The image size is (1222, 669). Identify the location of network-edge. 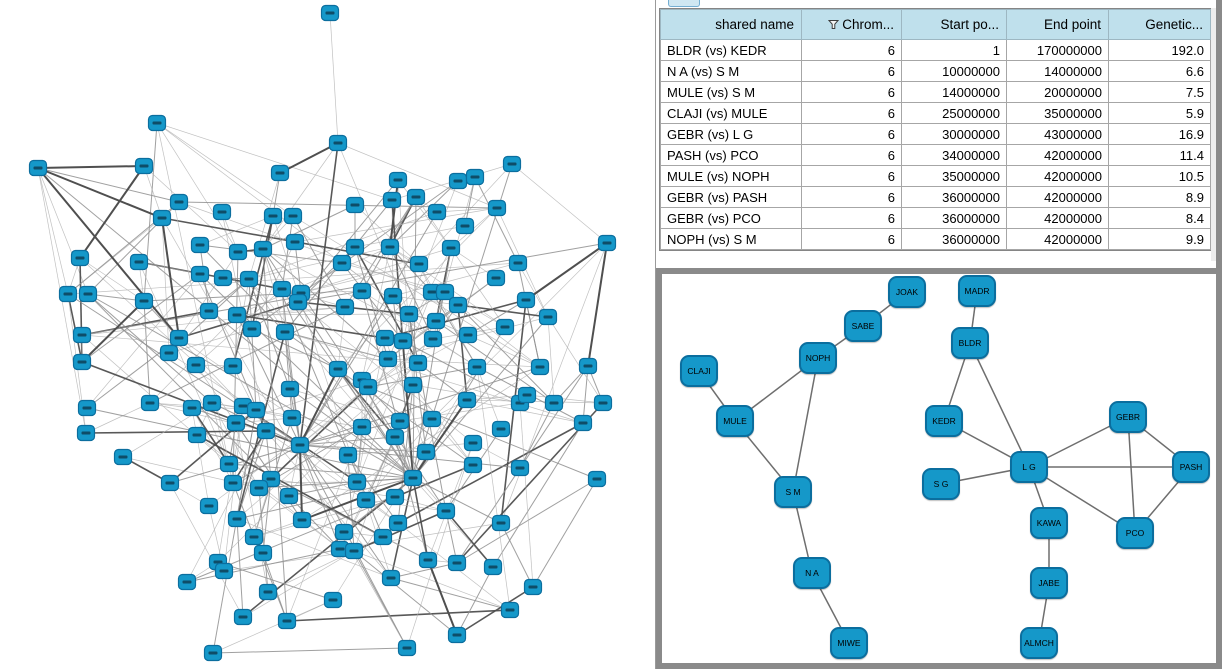
(805, 425).